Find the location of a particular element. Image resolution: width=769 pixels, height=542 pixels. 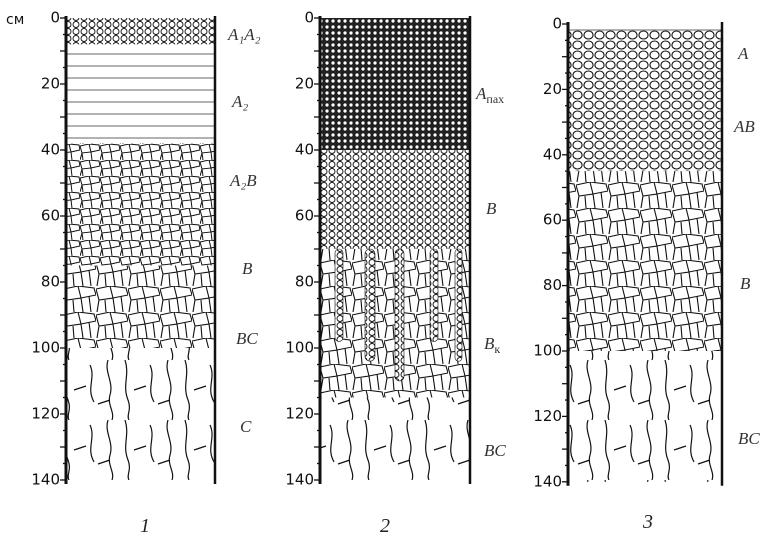

horizon-symbol: A₂B is located at coordinates (243, 180).